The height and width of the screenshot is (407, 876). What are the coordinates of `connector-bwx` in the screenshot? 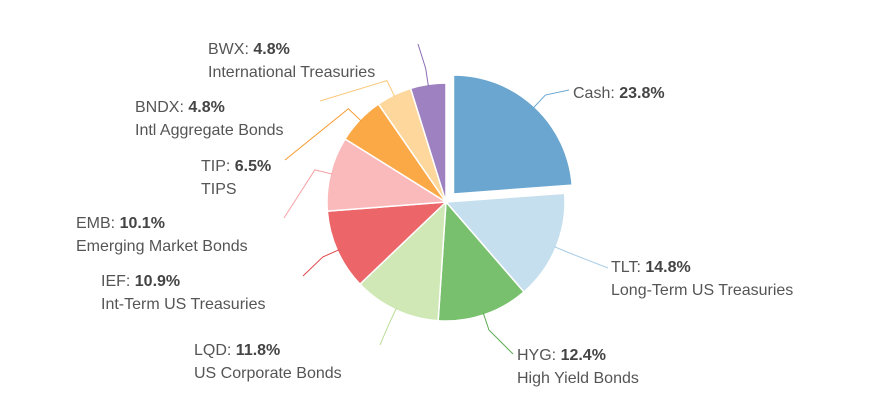 It's located at (423, 65).